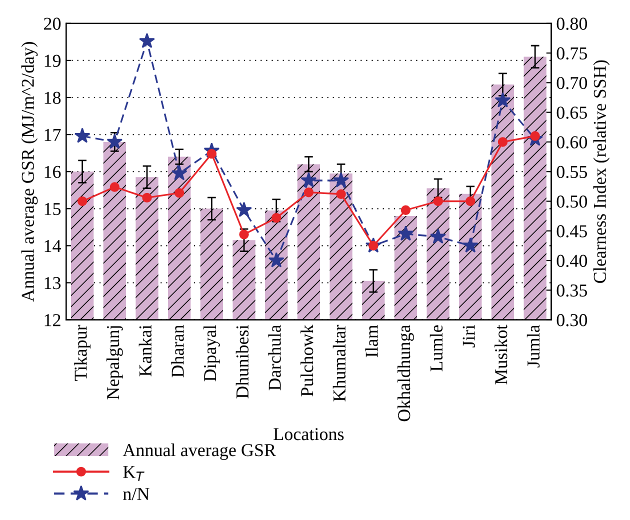 This screenshot has height=520, width=630. What do you see at coordinates (145, 350) in the screenshot?
I see `x-tick-label: Kankai` at bounding box center [145, 350].